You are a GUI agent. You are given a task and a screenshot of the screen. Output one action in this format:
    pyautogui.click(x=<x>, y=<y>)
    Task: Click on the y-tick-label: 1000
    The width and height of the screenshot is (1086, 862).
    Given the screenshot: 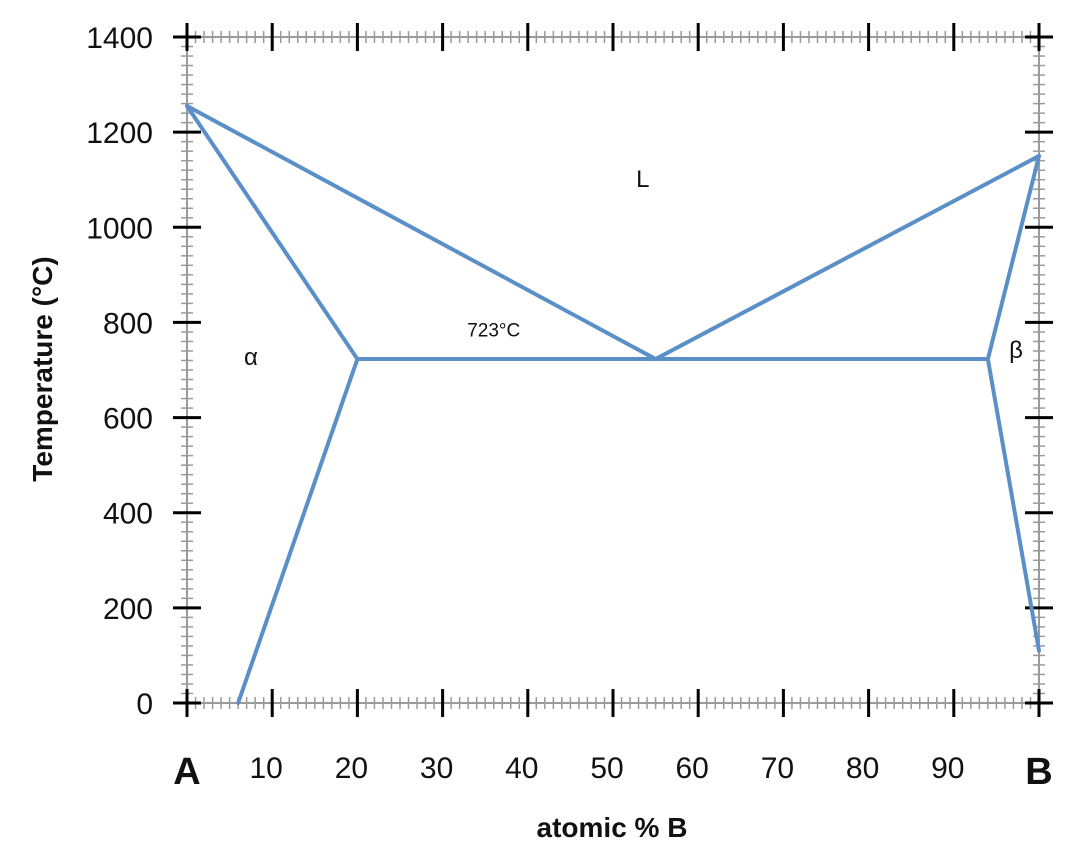 What is the action you would take?
    pyautogui.click(x=119, y=228)
    